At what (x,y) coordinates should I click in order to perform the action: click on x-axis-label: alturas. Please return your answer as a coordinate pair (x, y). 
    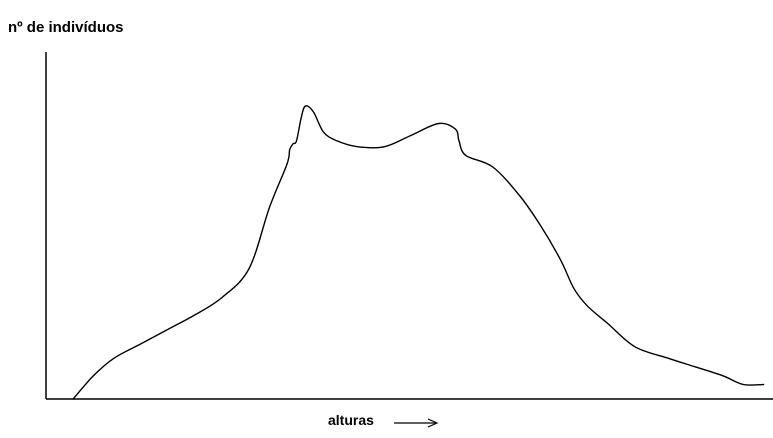
    Looking at the image, I should click on (351, 420).